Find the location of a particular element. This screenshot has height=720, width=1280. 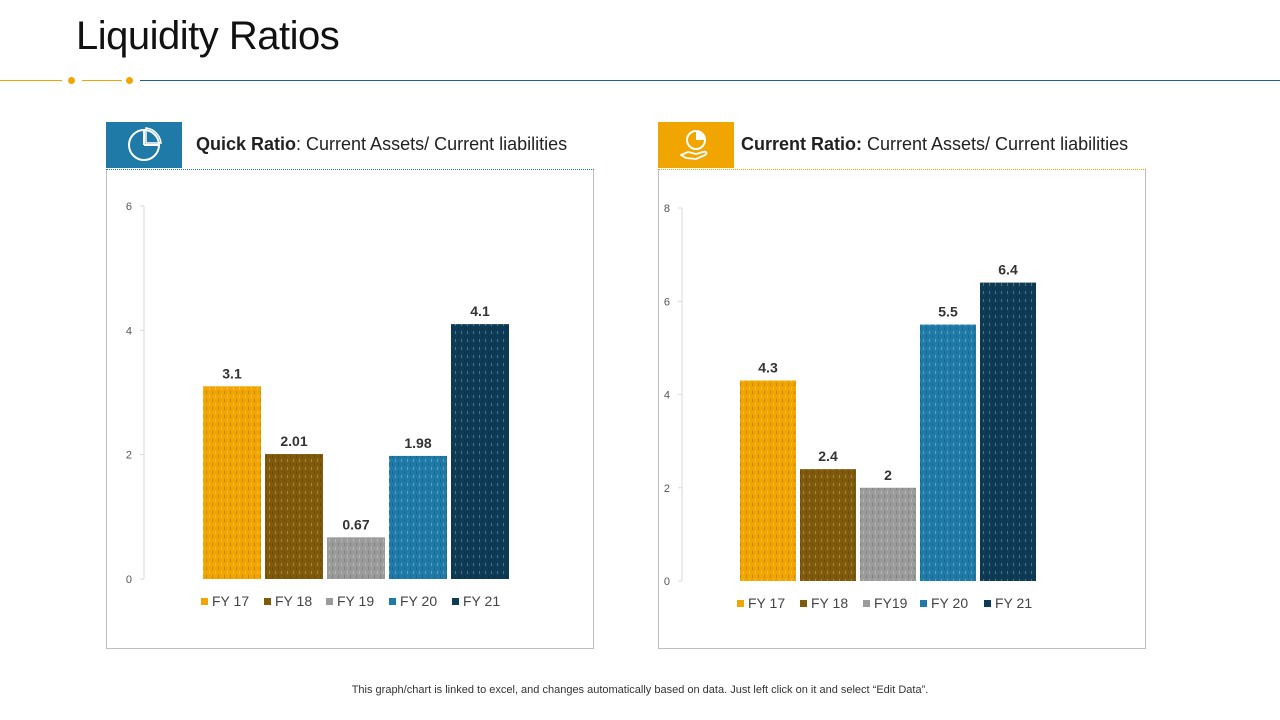

data-label: 1.98 is located at coordinates (417, 443).